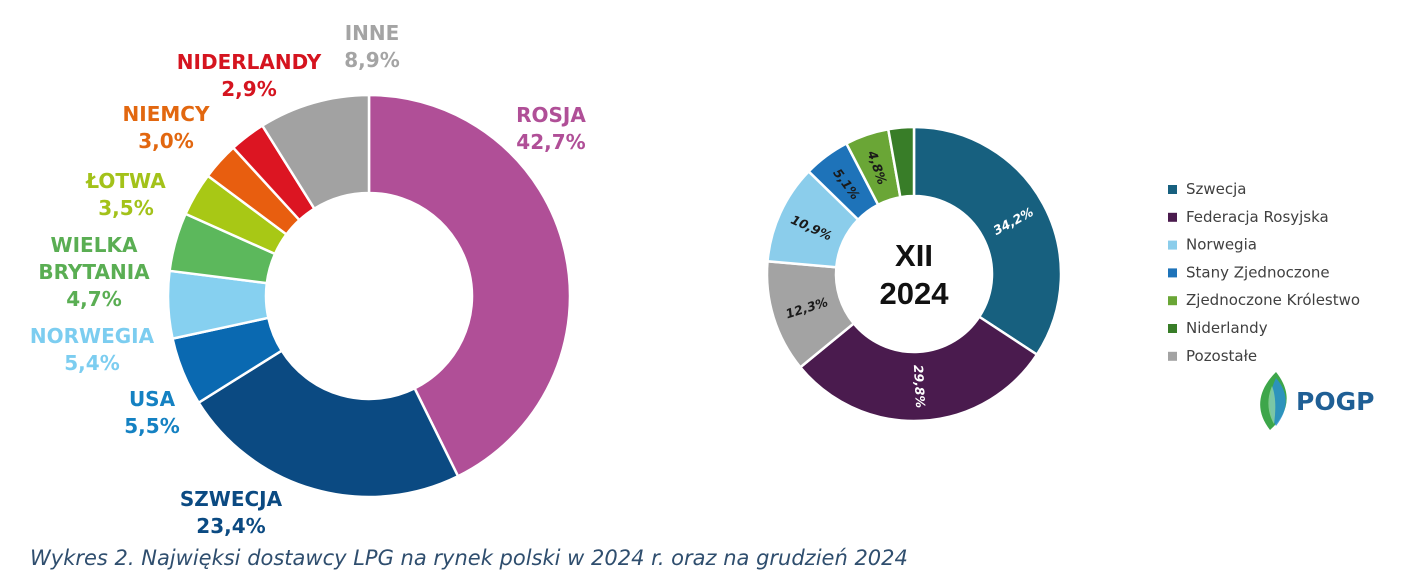  Describe the element at coordinates (1172, 273) in the screenshot. I see `legend-swatch-stany-zjednoczone` at that location.